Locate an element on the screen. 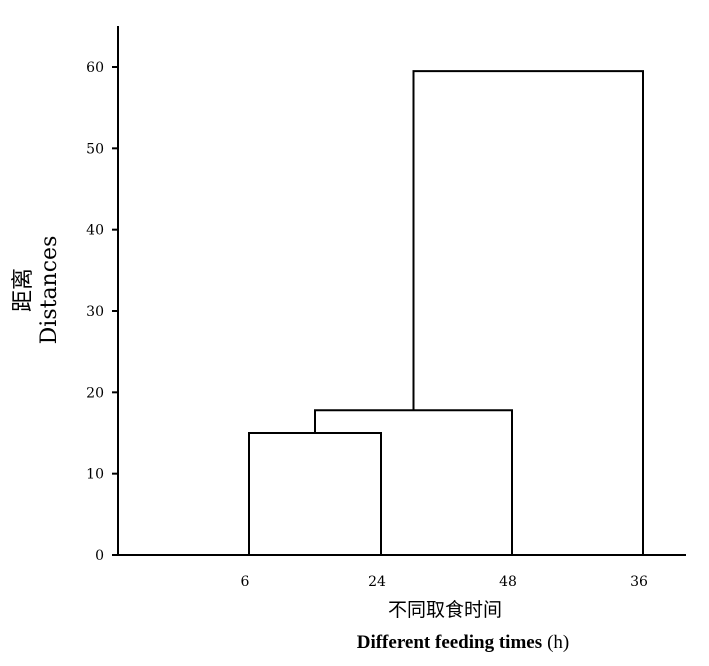 This screenshot has width=709, height=666. y-axis-label-cn: 距离 is located at coordinates (23, 290).